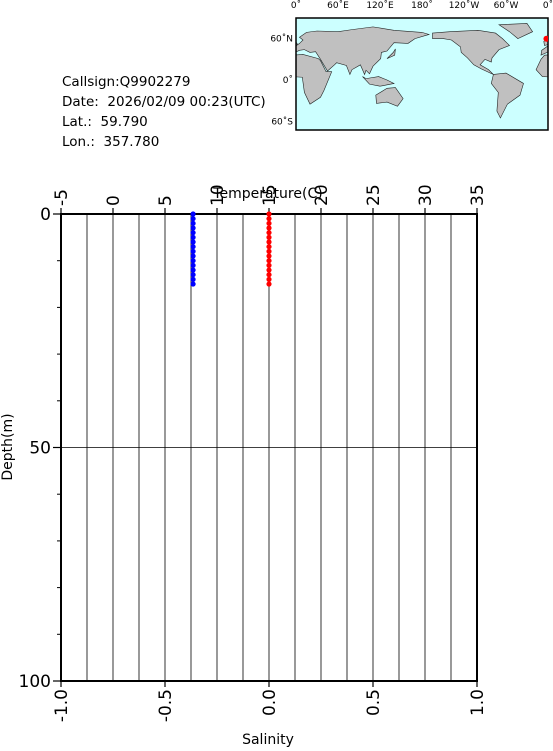 The image size is (553, 751). I want to click on map-lat-label: 60˚S, so click(282, 121).